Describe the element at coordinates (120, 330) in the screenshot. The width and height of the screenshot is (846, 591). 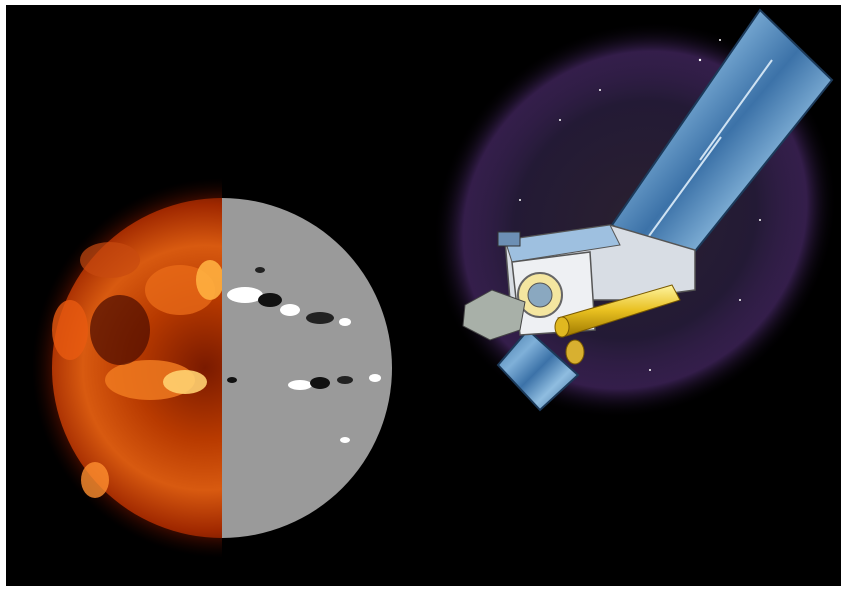
I see `coronal-hole` at that location.